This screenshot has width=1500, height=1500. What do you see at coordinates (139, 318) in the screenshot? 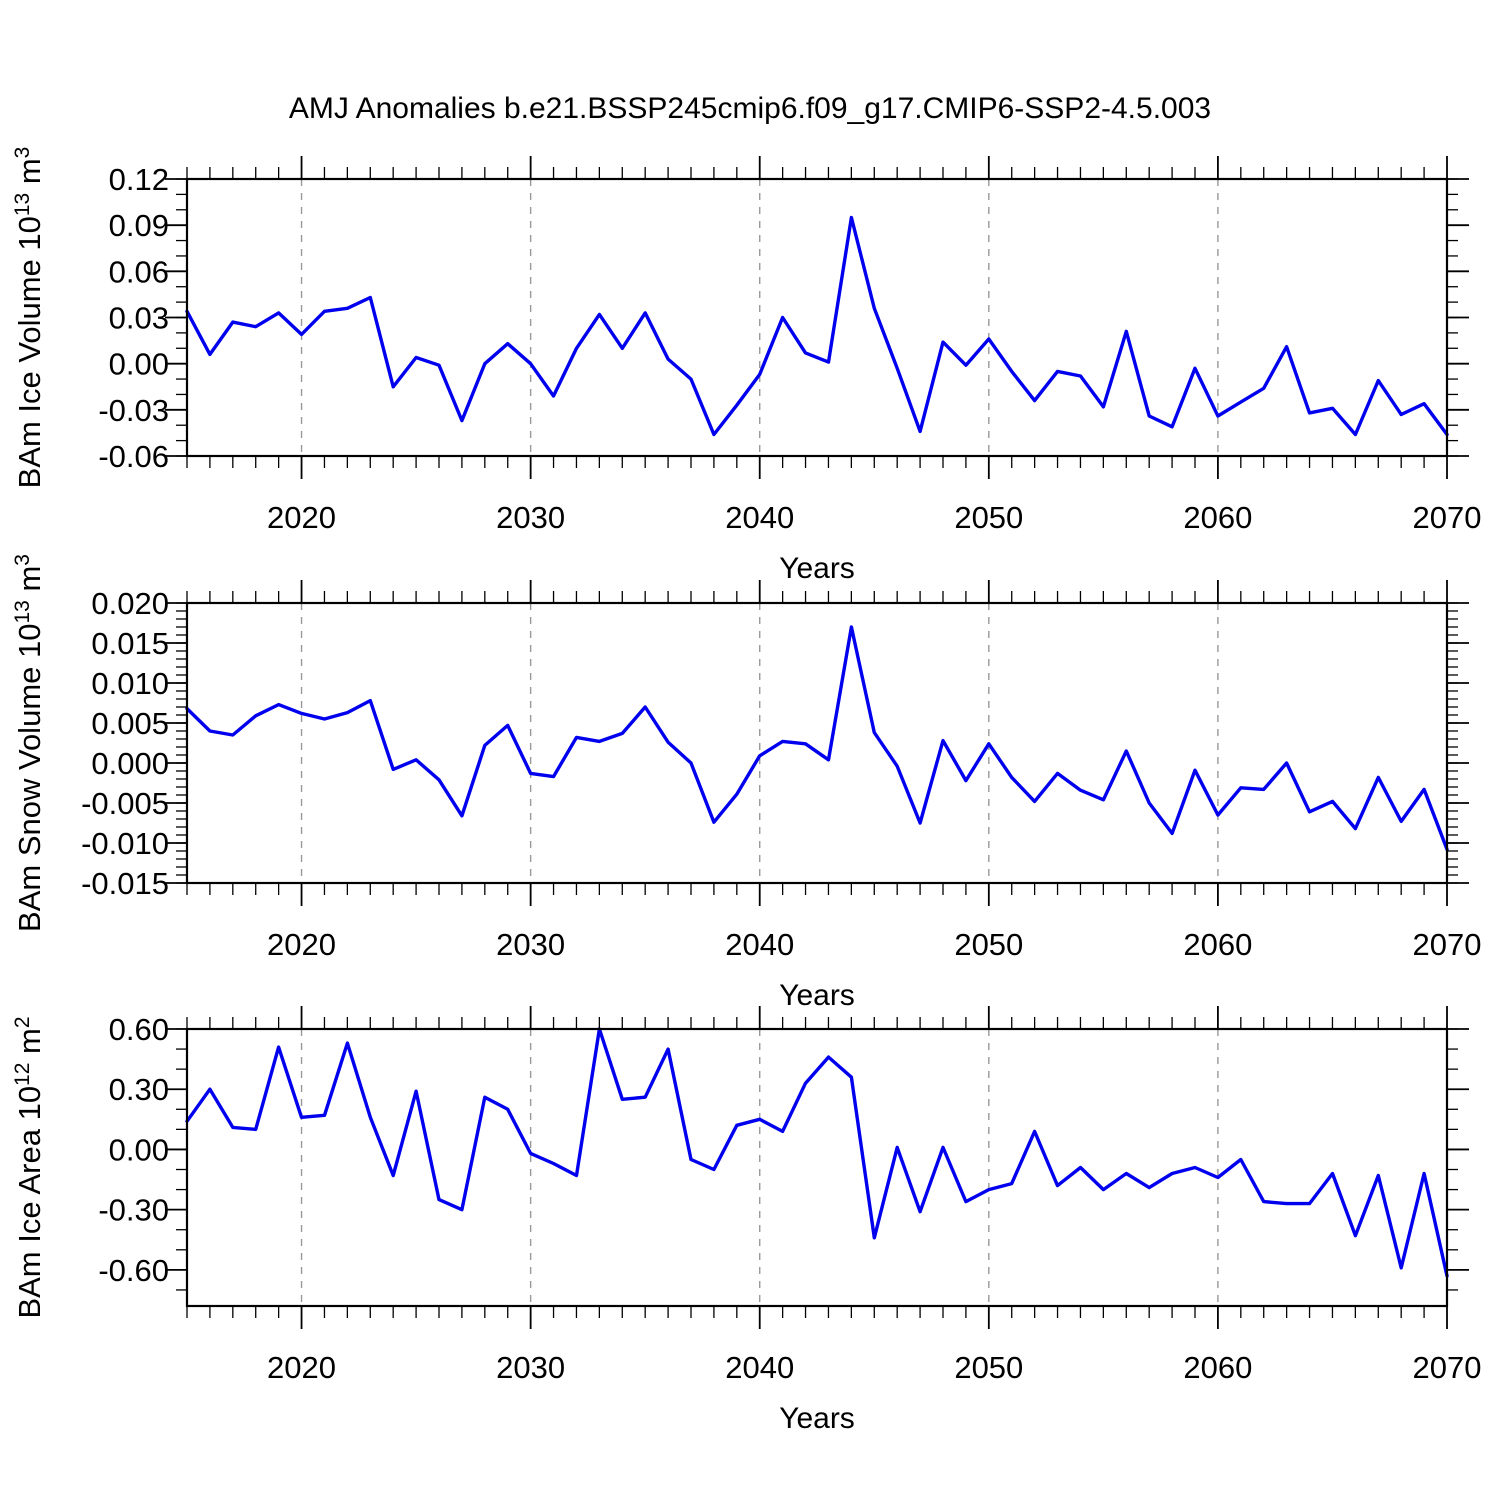
I see `bam-ice-volume-y-tick-label: 0.03` at bounding box center [139, 318].